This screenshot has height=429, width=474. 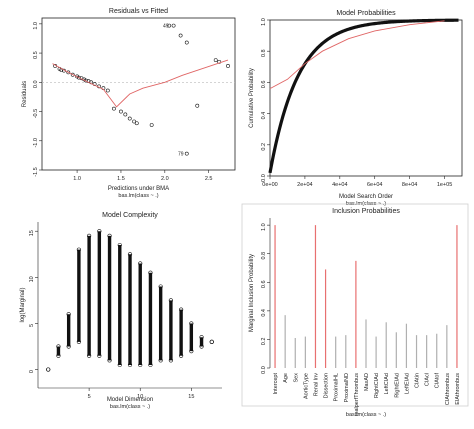 What do you see at coordinates (121, 179) in the screenshot?
I see `x-tick-label: 1.5` at bounding box center [121, 179].